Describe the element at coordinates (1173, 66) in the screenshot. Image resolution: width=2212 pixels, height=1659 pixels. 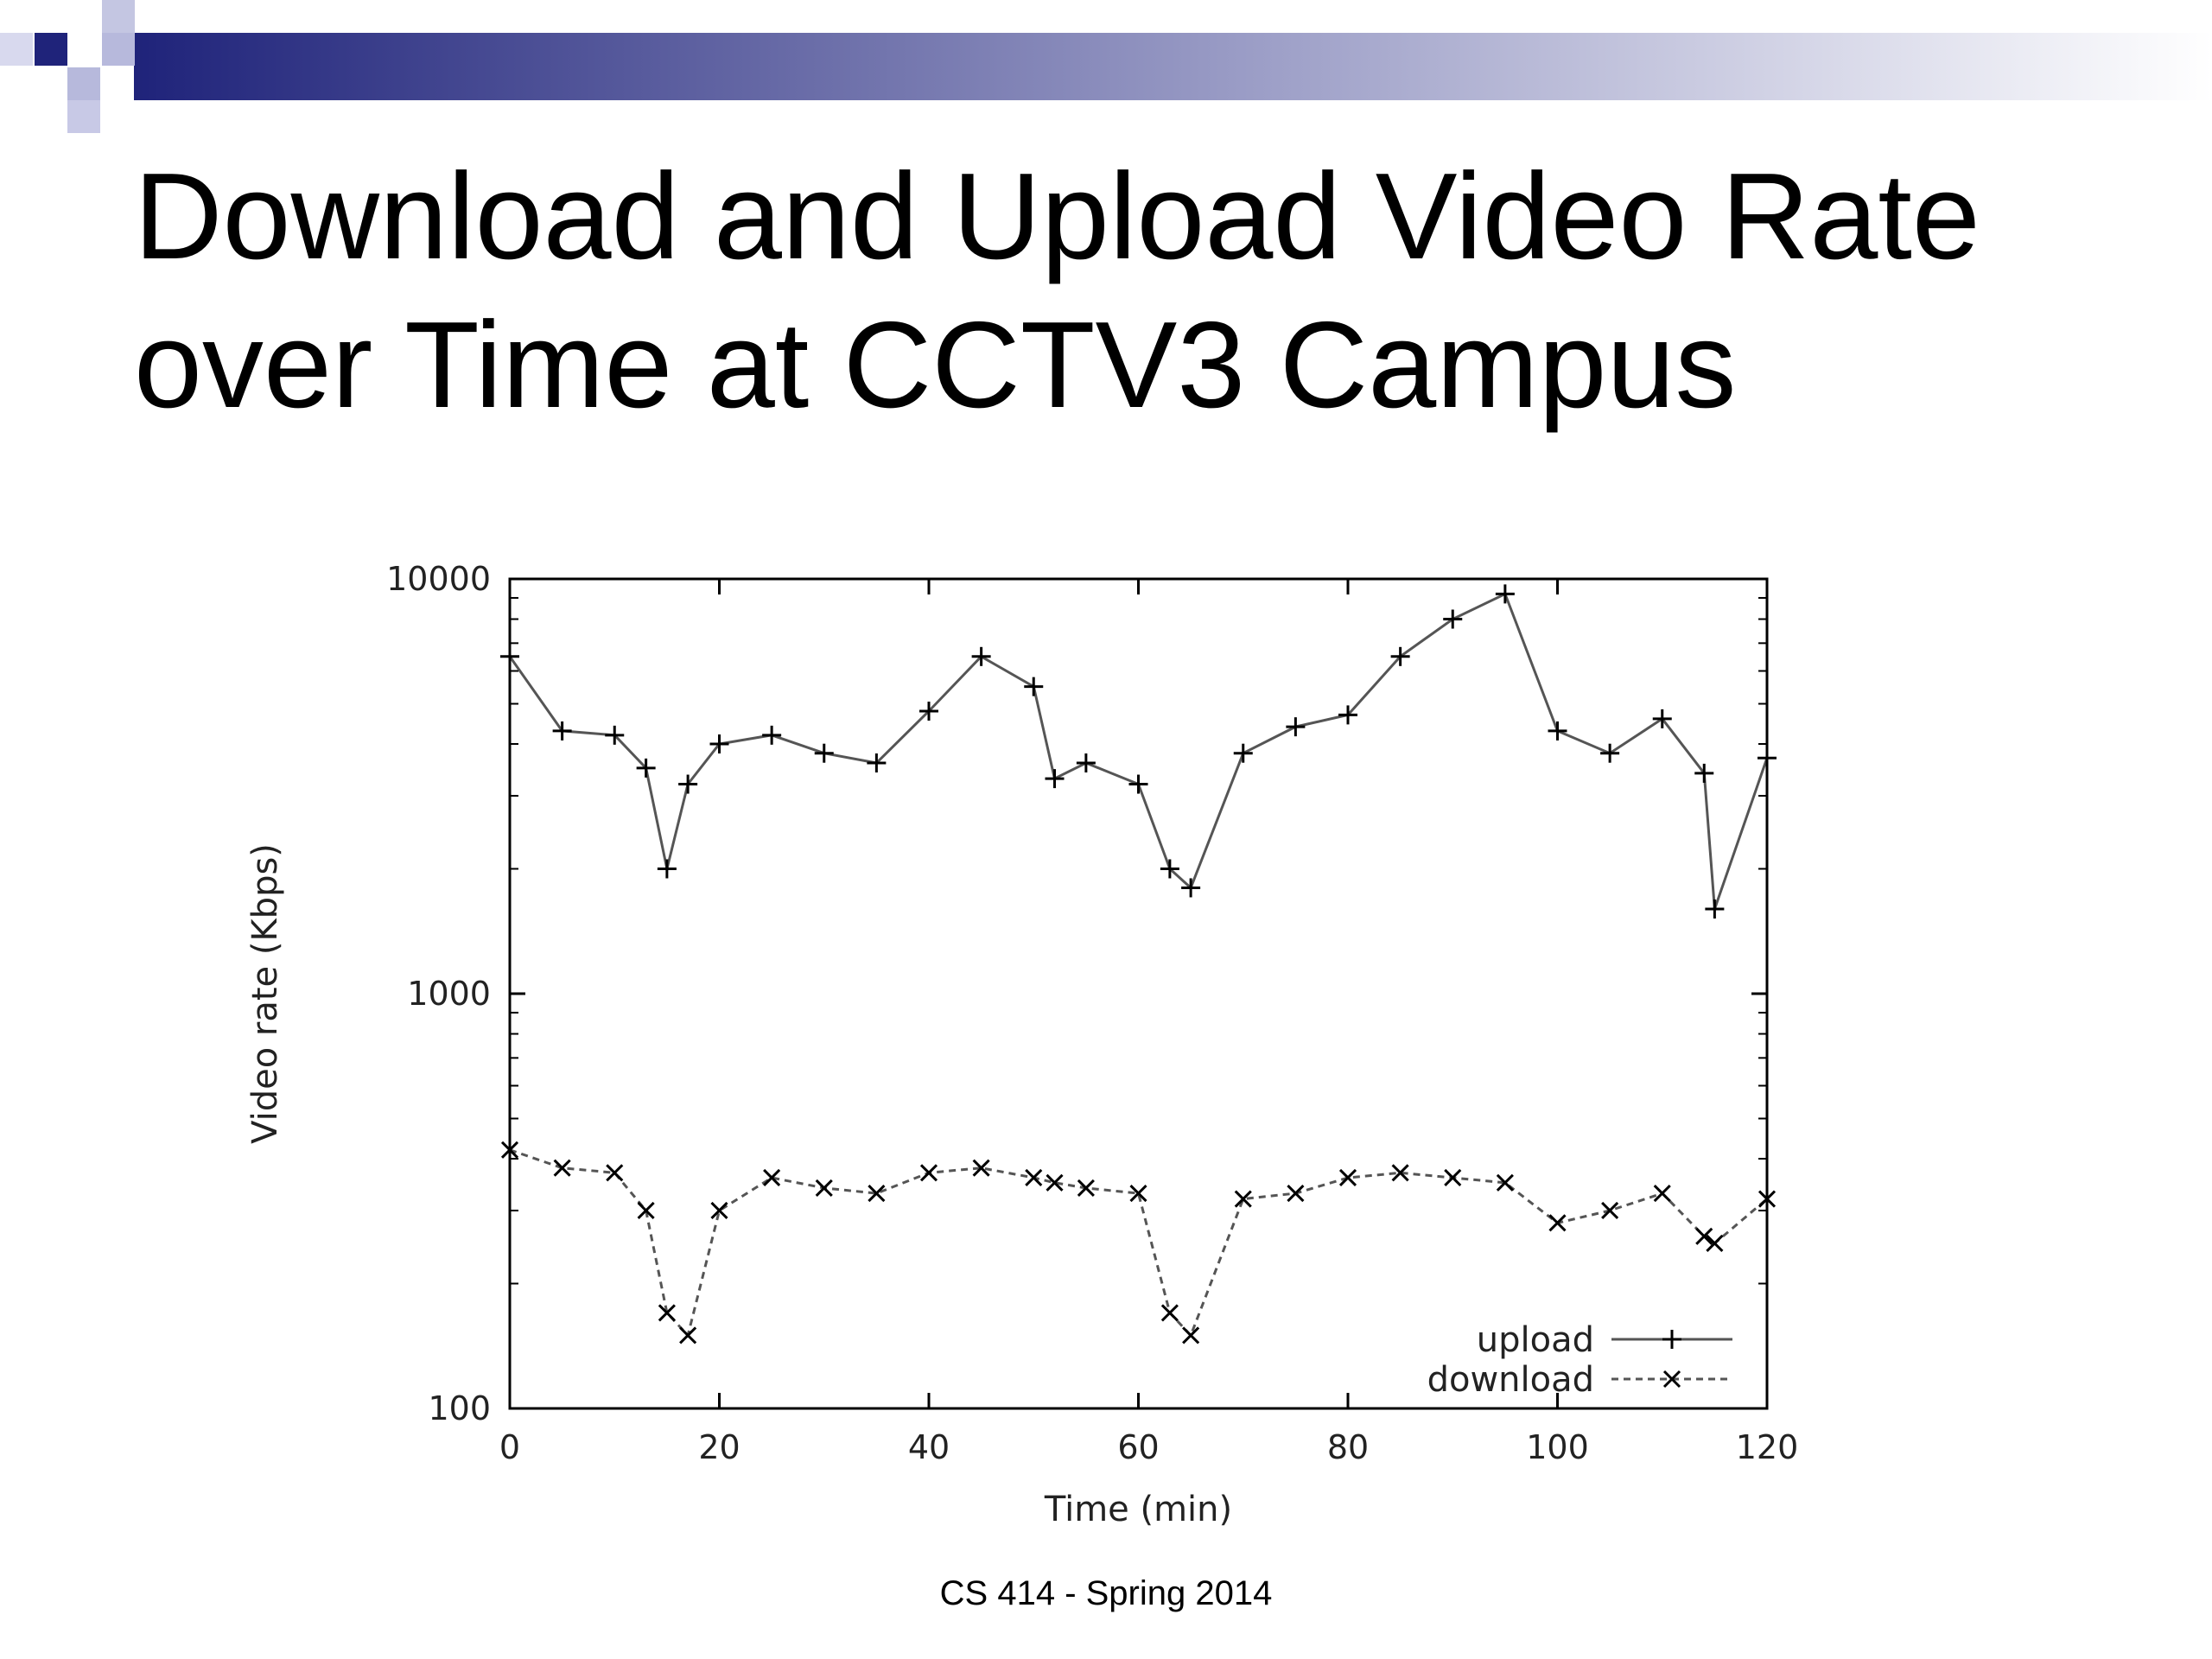
I see `gradient-bar` at that location.